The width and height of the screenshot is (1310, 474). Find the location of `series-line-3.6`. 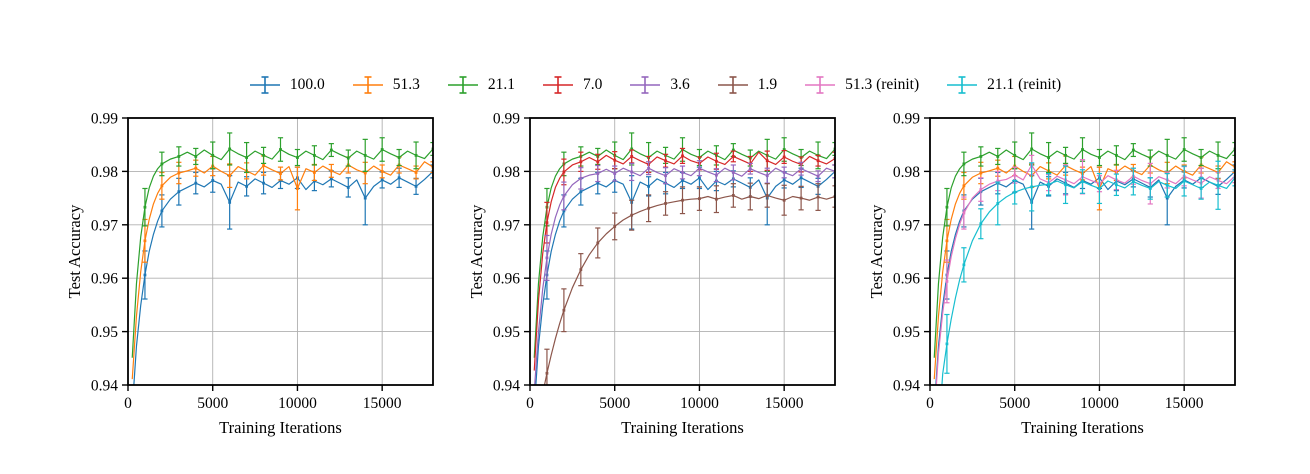

series-line-3.6 is located at coordinates (684, 276).